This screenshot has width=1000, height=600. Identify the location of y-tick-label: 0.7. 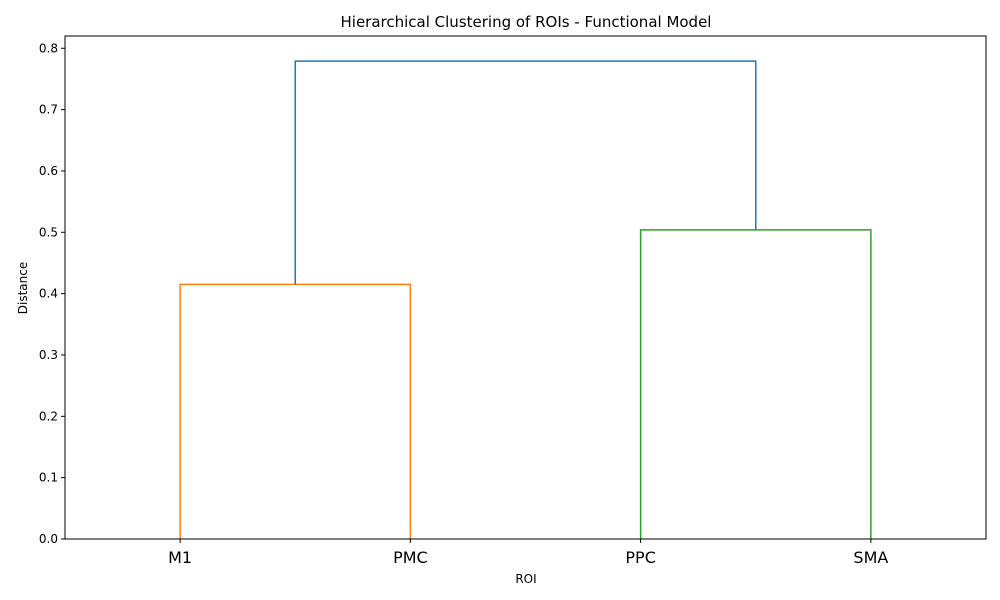
(48, 110).